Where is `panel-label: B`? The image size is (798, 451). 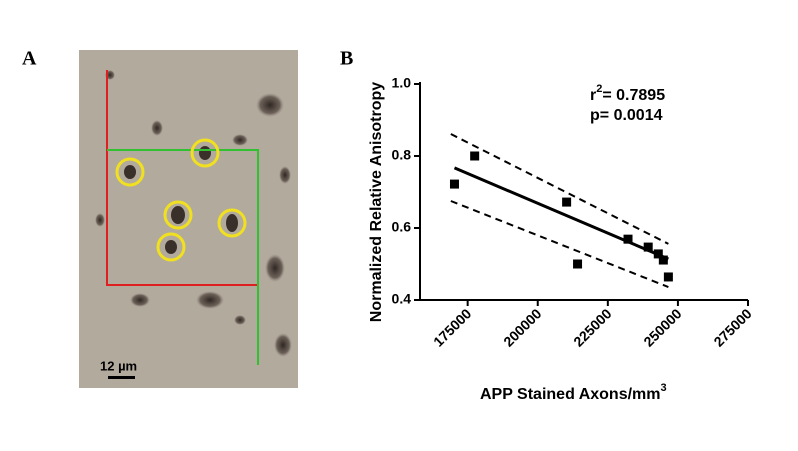
panel-label: B is located at coordinates (346, 59).